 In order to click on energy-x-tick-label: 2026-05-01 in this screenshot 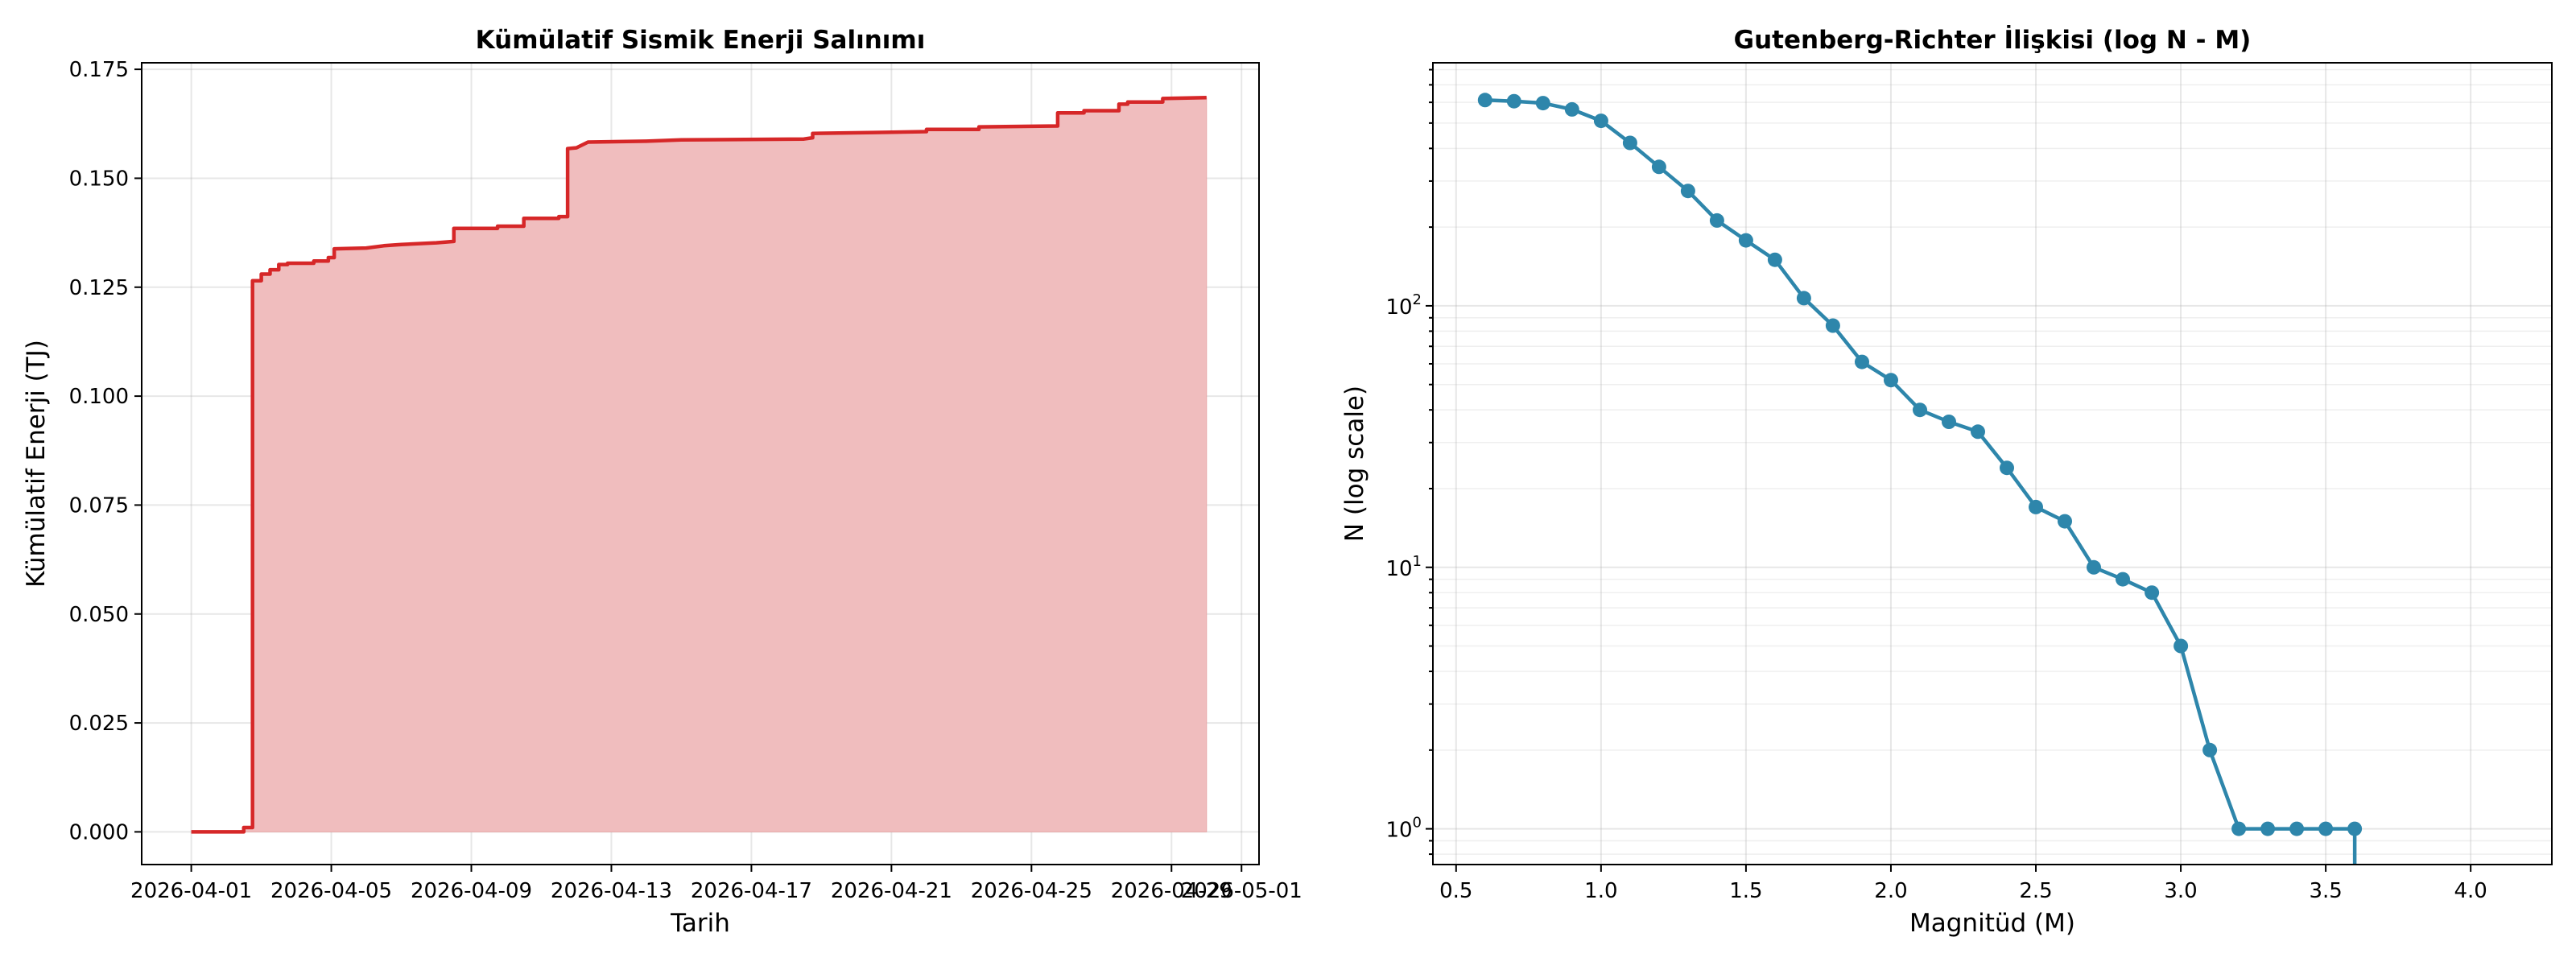, I will do `click(1241, 891)`.